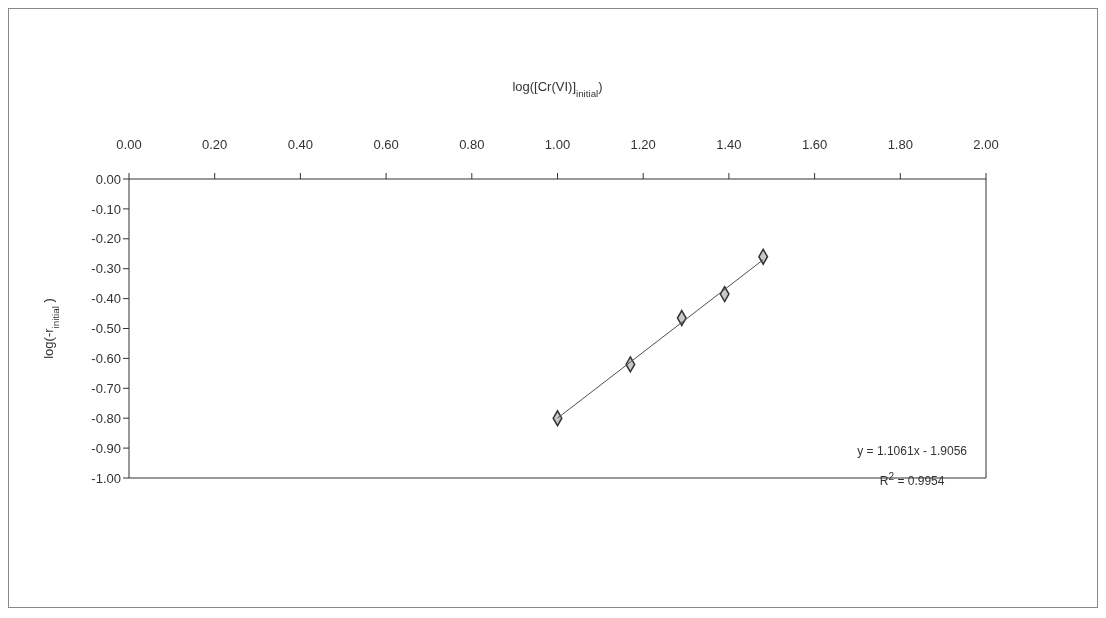 The height and width of the screenshot is (618, 1106). I want to click on x-tick-label: 0.80, so click(472, 144).